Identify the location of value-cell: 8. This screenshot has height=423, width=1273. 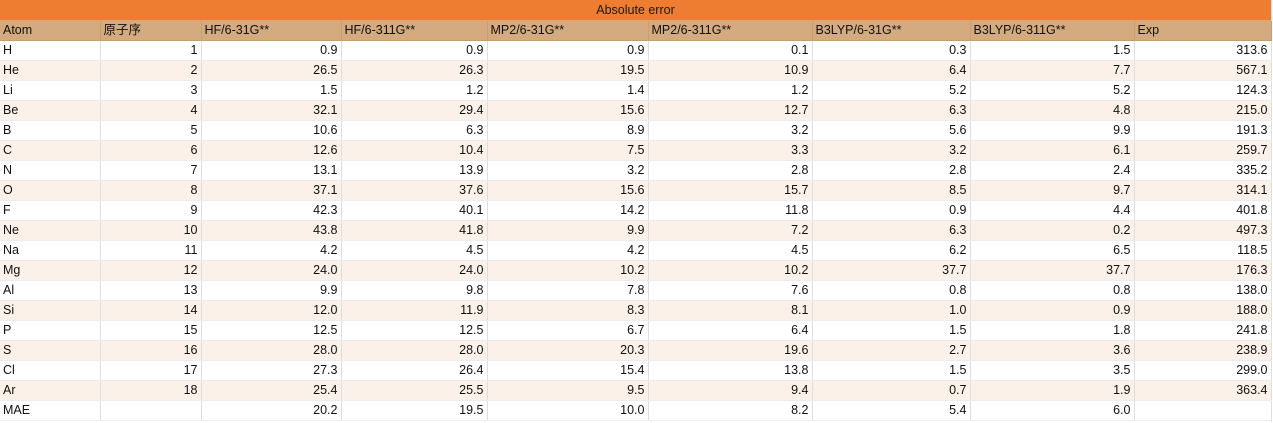
(151, 190).